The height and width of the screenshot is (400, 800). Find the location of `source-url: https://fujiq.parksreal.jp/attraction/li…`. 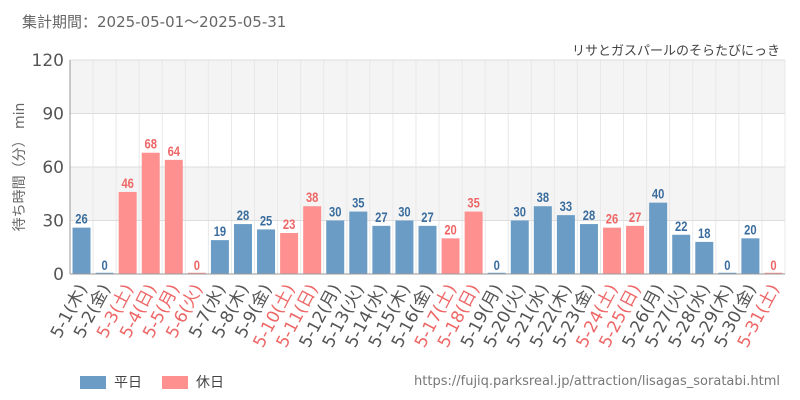

source-url: https://fujiq.parksreal.jp/attraction/li… is located at coordinates (597, 381).